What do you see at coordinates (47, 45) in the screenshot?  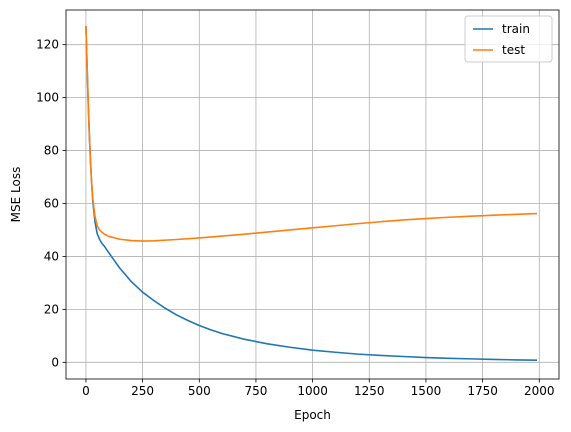 I see `y-tick-label: 120` at bounding box center [47, 45].